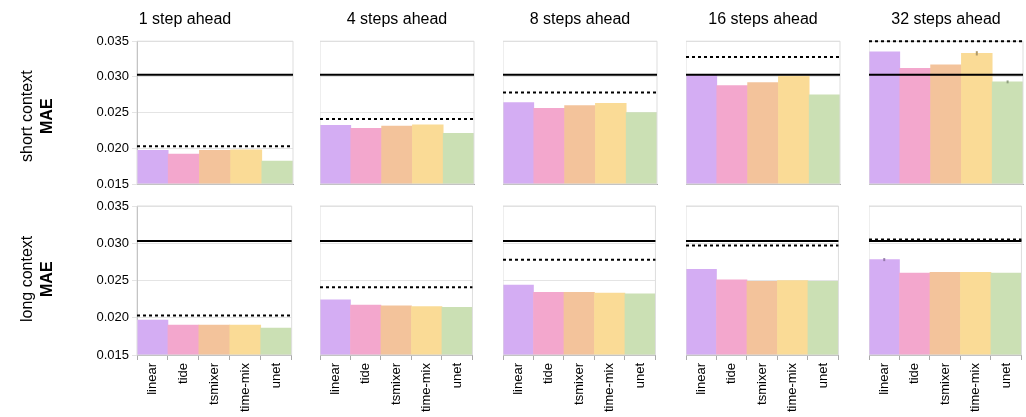 Image resolution: width=1026 pixels, height=417 pixels. I want to click on text: long context, so click(27, 279).